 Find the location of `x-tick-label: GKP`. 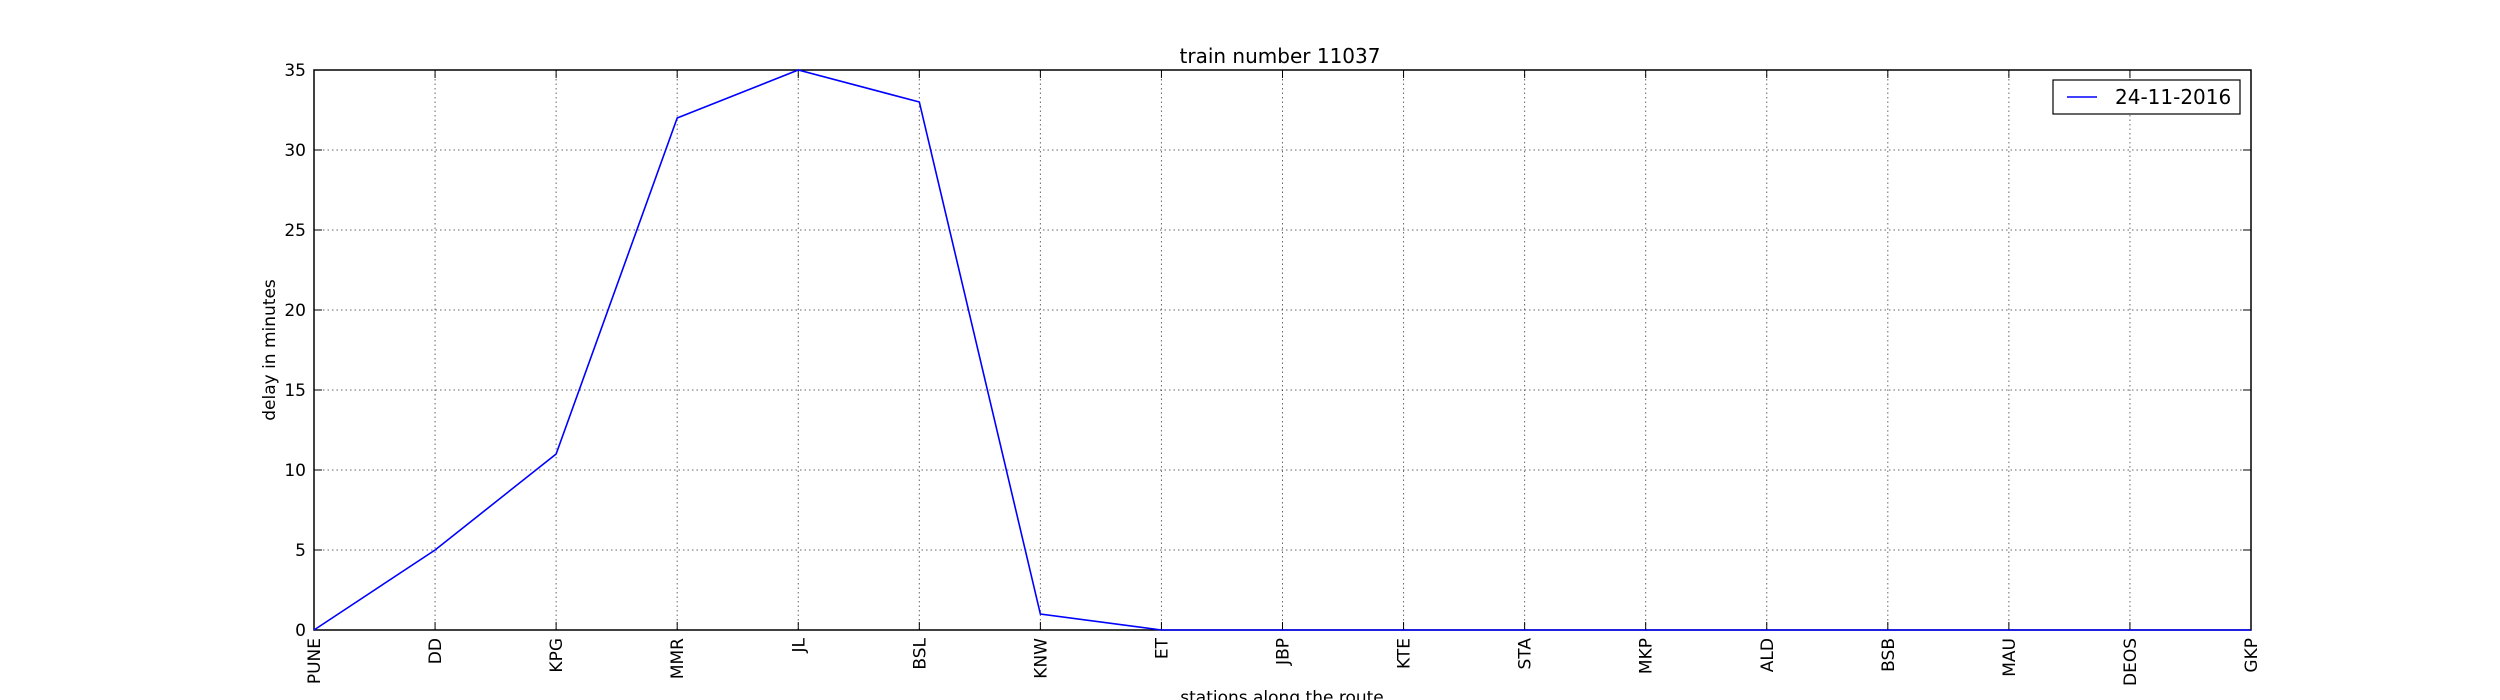

x-tick-label: GKP is located at coordinates (2252, 655).